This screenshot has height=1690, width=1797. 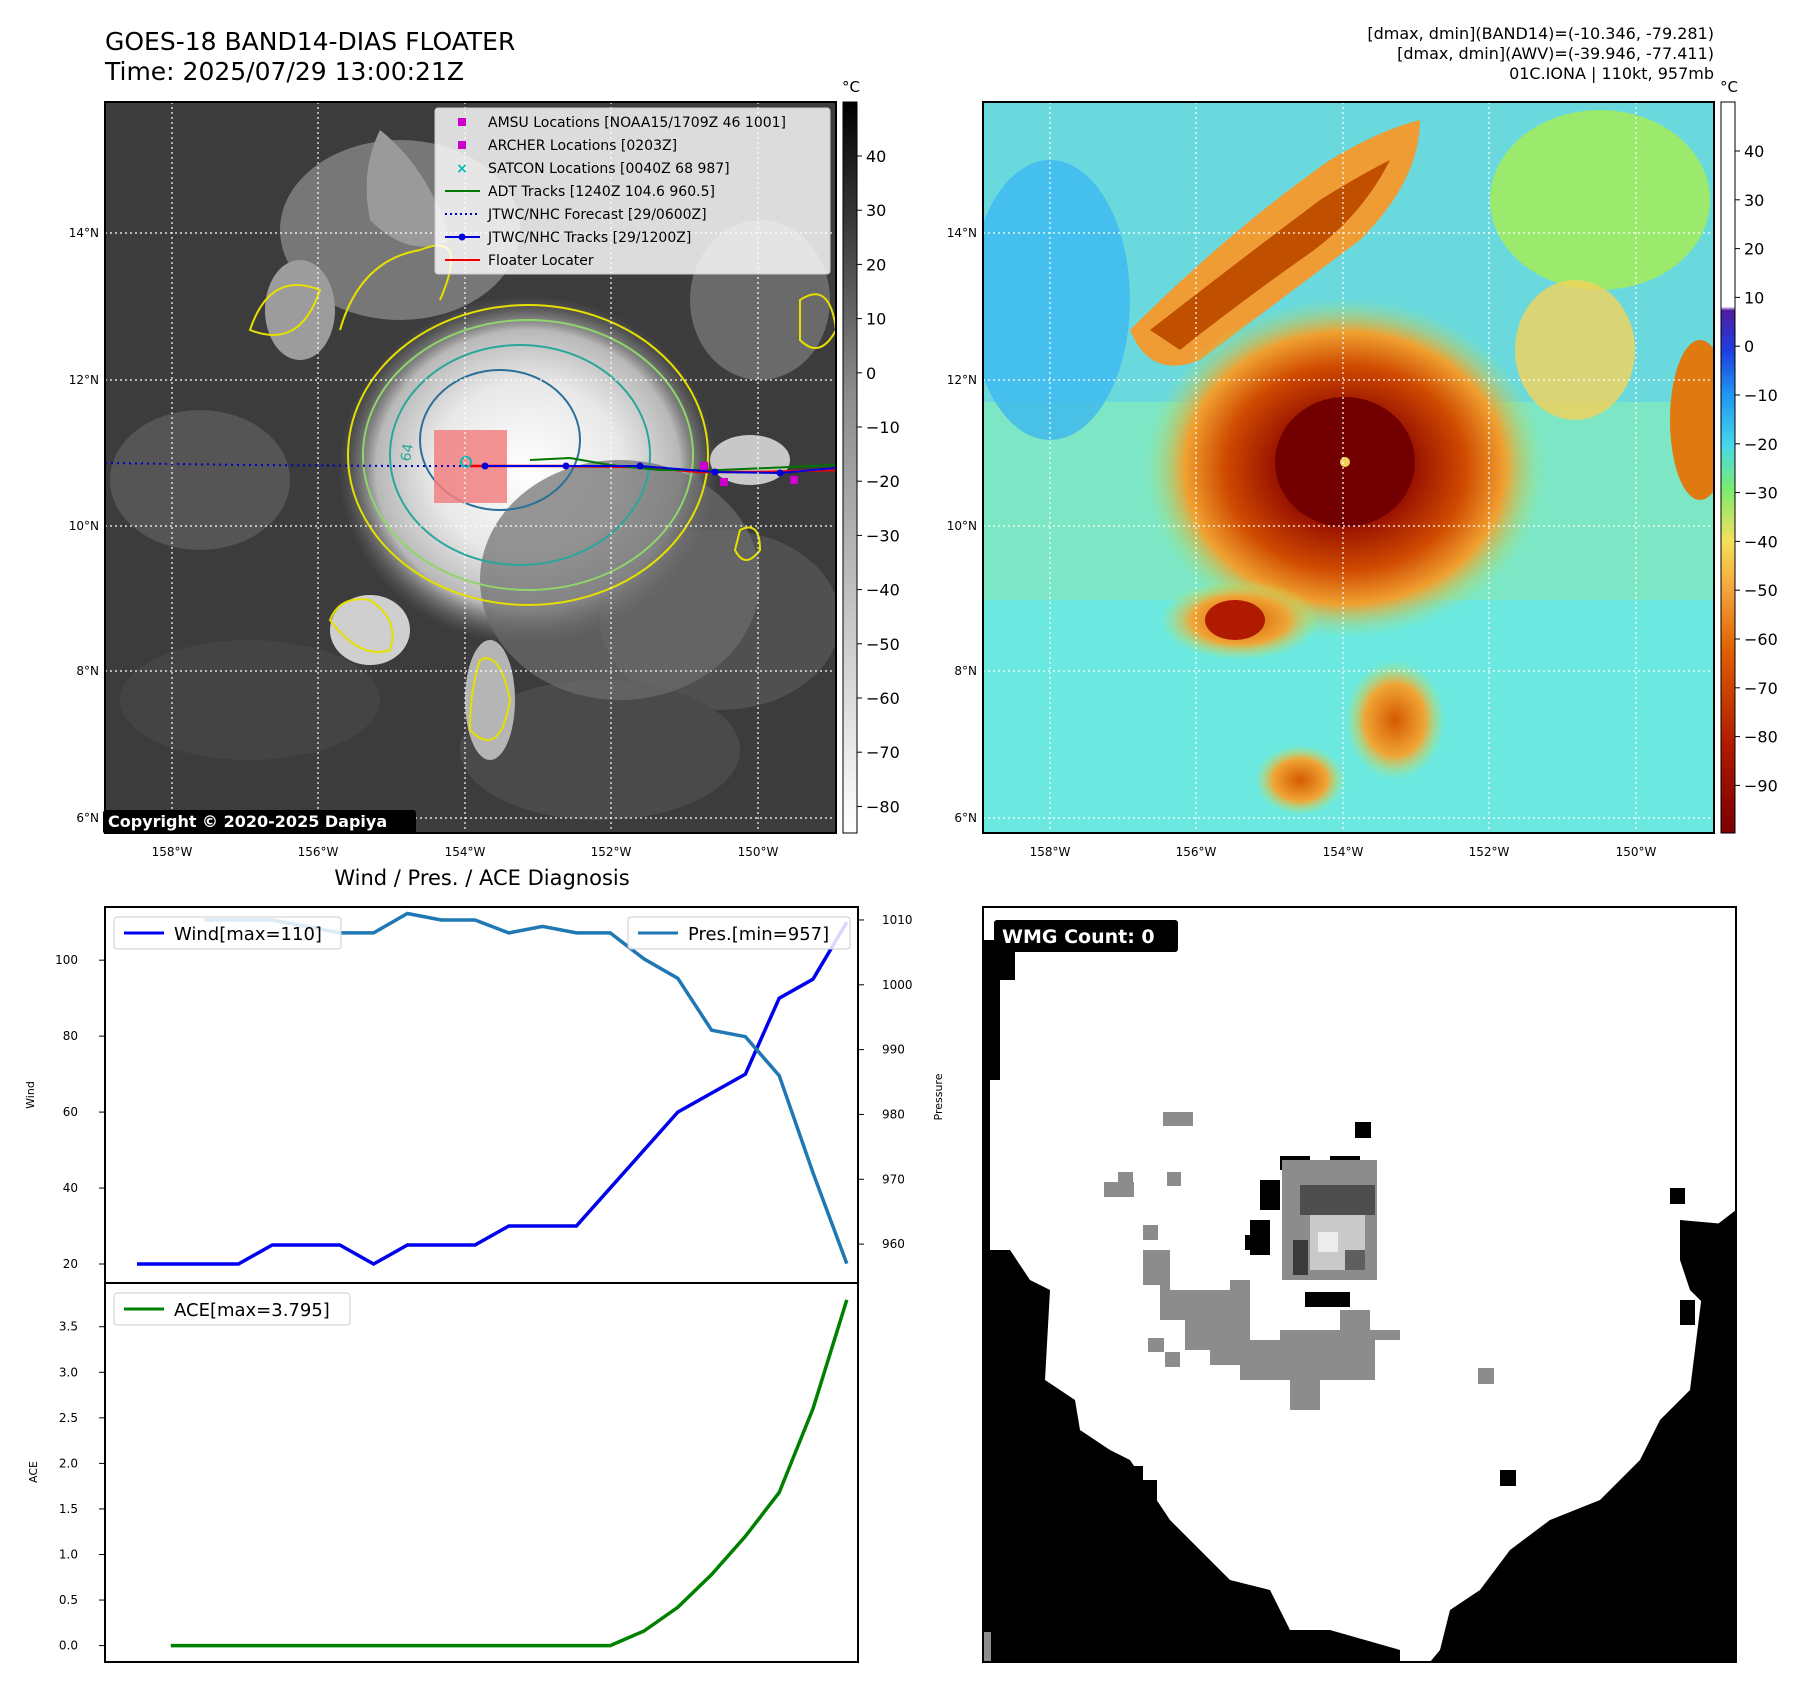 What do you see at coordinates (1761, 590) in the screenshot?
I see `dias-colorbar-tick-label: −50` at bounding box center [1761, 590].